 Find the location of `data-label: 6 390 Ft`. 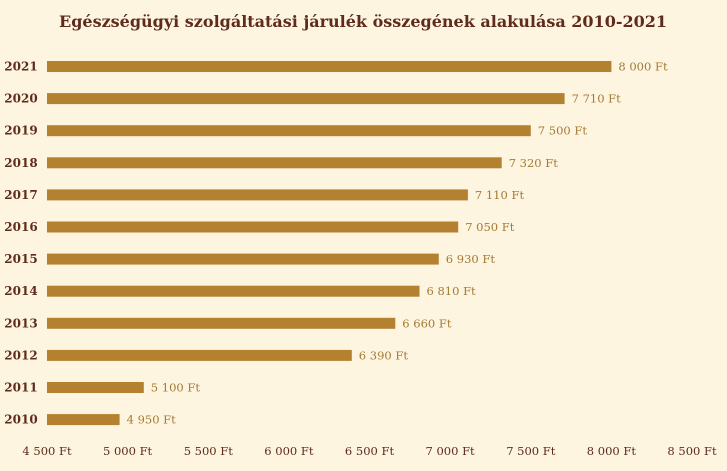

data-label: 6 390 Ft is located at coordinates (384, 355).